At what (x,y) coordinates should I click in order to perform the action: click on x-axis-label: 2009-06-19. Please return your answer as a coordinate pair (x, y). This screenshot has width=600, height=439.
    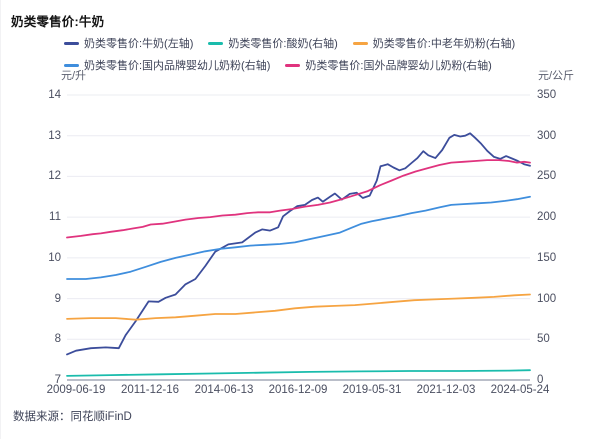
    Looking at the image, I should click on (76, 390).